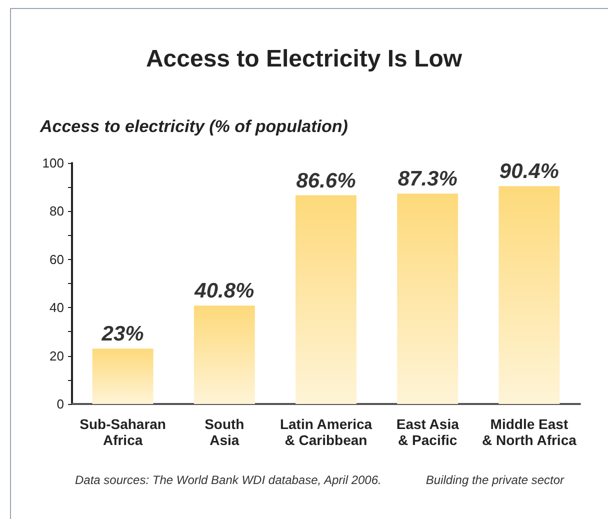 This screenshot has height=519, width=608. I want to click on x-tick-label: Latin America & Caribbean, so click(326, 432).